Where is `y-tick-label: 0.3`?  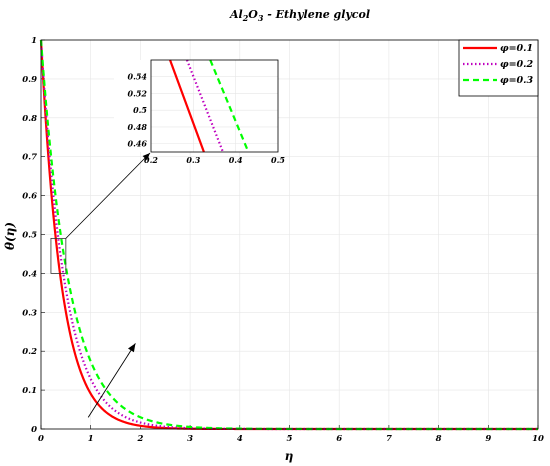
y-tick-label: 0.3 is located at coordinates (29, 313).